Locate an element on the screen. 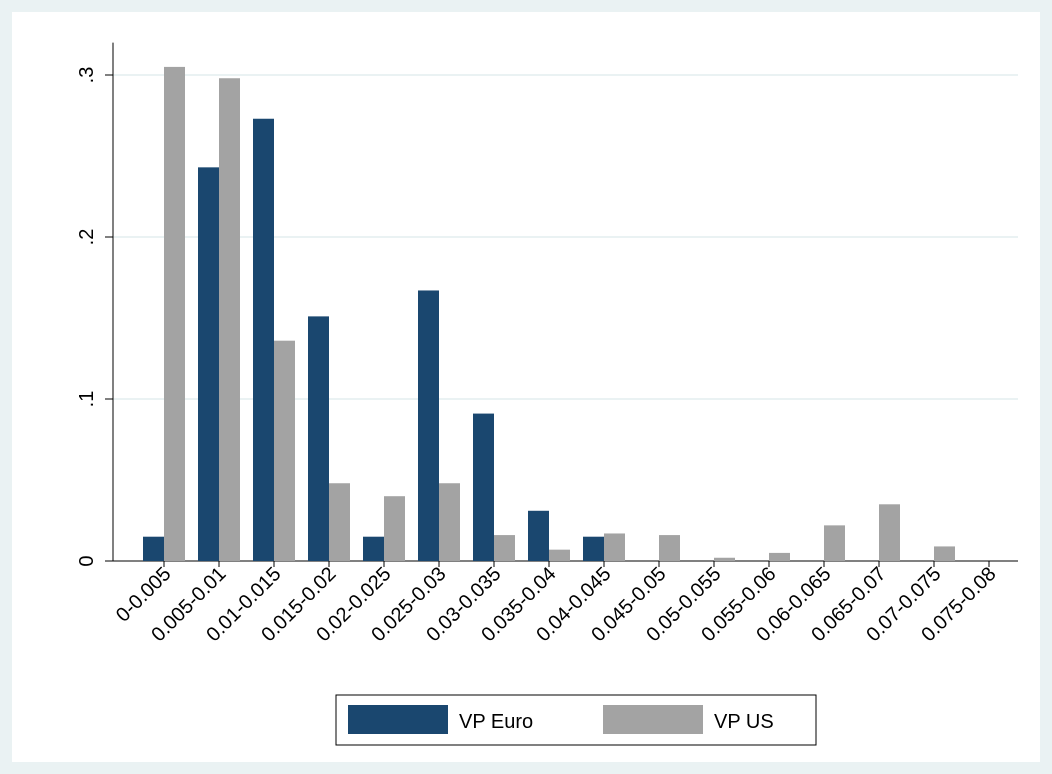  y-tick-label: 0 is located at coordinates (87, 560).